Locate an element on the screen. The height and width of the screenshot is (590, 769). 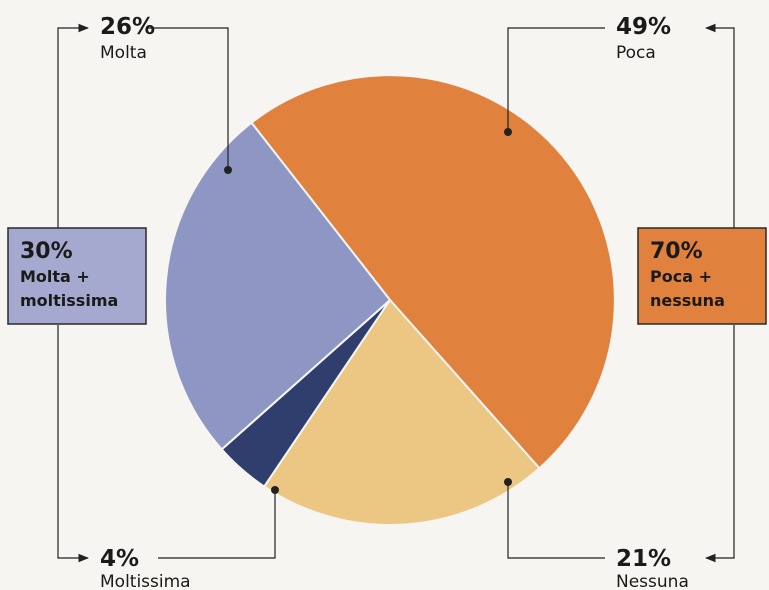
group-left-pct: 30% is located at coordinates (46, 251).